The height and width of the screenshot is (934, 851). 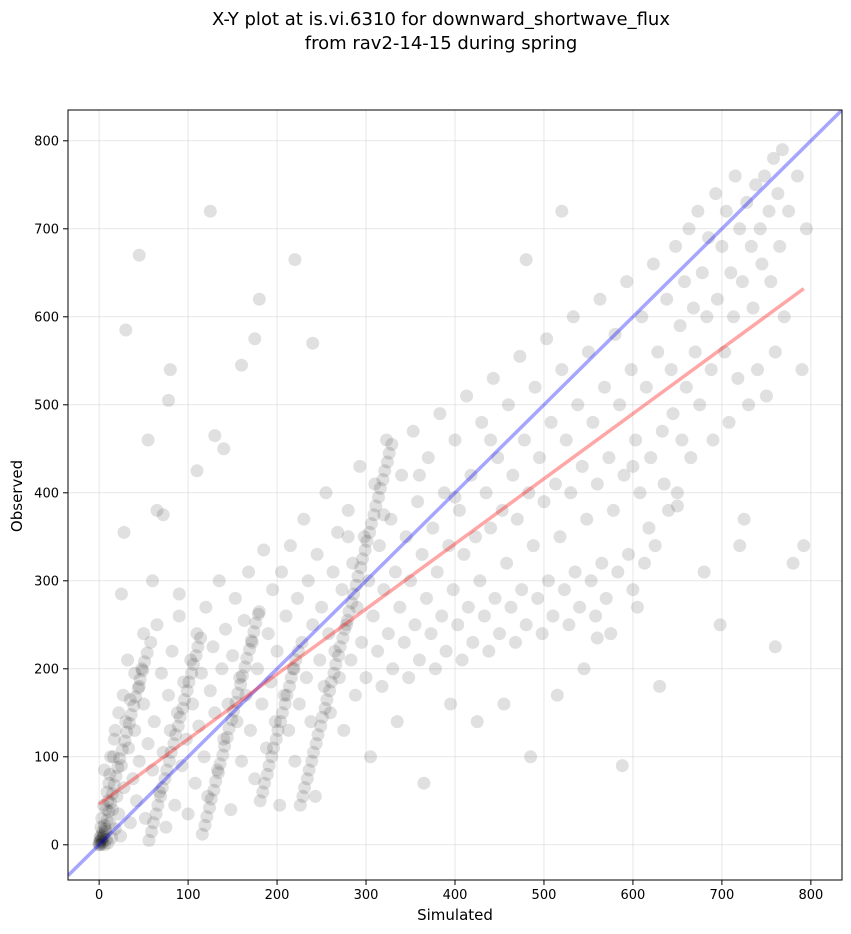 What do you see at coordinates (441, 43) in the screenshot?
I see `chart-title-line-2: from rav2-14-15 during spring` at bounding box center [441, 43].